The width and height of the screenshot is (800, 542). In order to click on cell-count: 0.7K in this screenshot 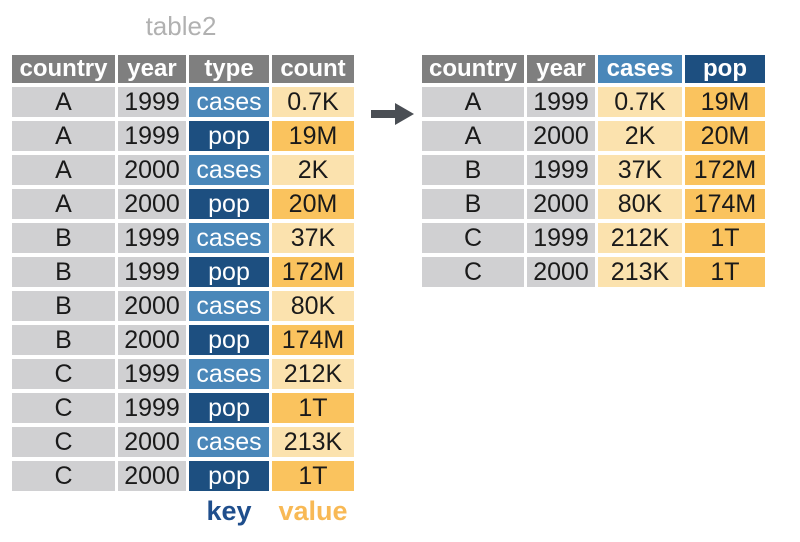, I will do `click(313, 102)`.